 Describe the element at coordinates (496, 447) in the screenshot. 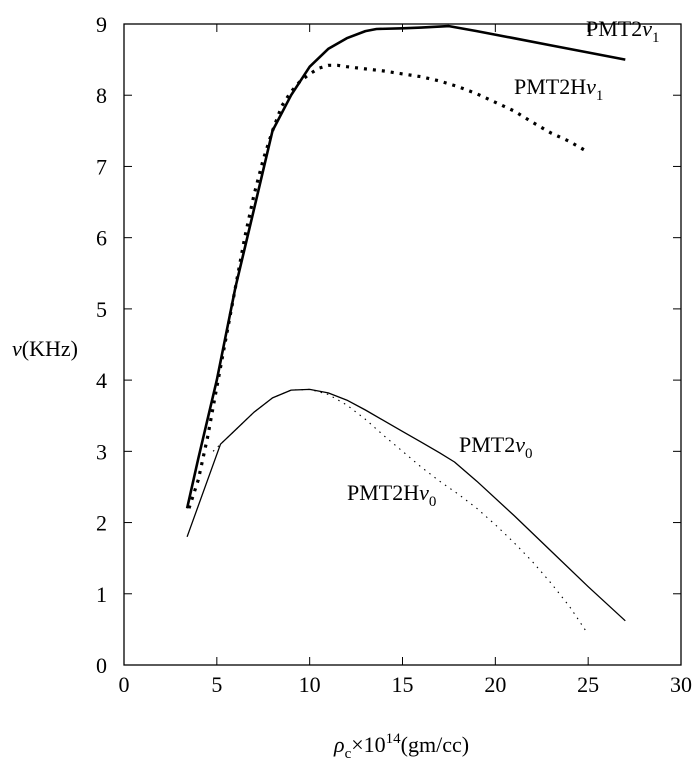

I see `label-pmt2-nu0: PMT2ν0` at that location.